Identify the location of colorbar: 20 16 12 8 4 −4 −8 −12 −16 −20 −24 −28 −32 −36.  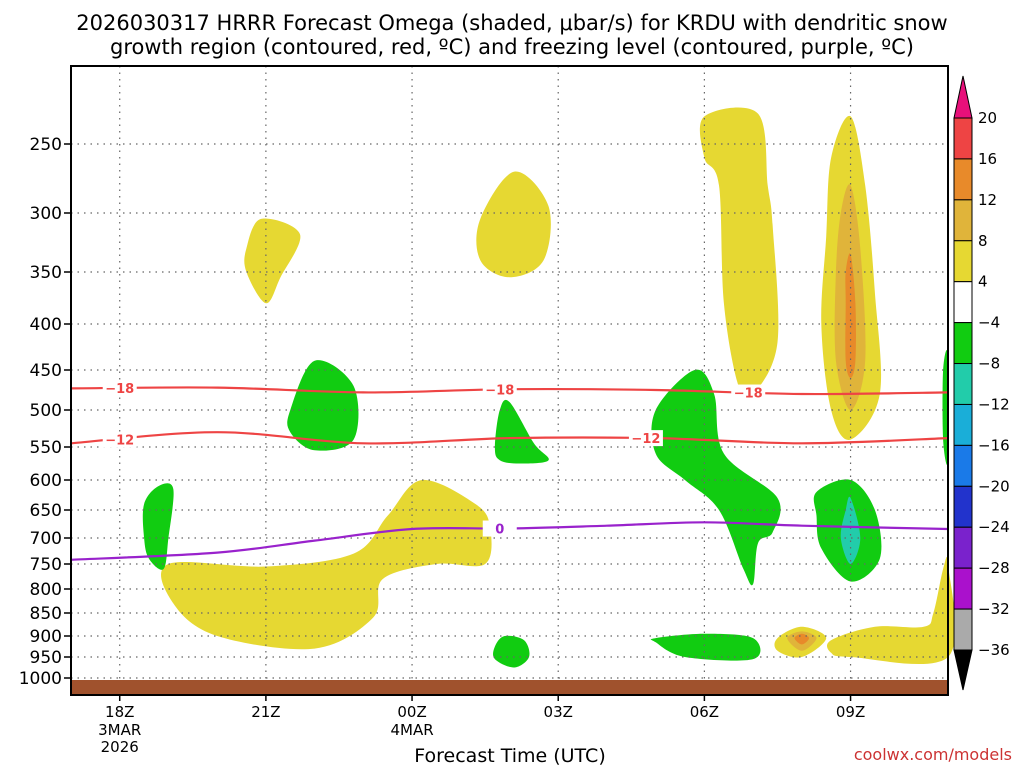
(981, 383).